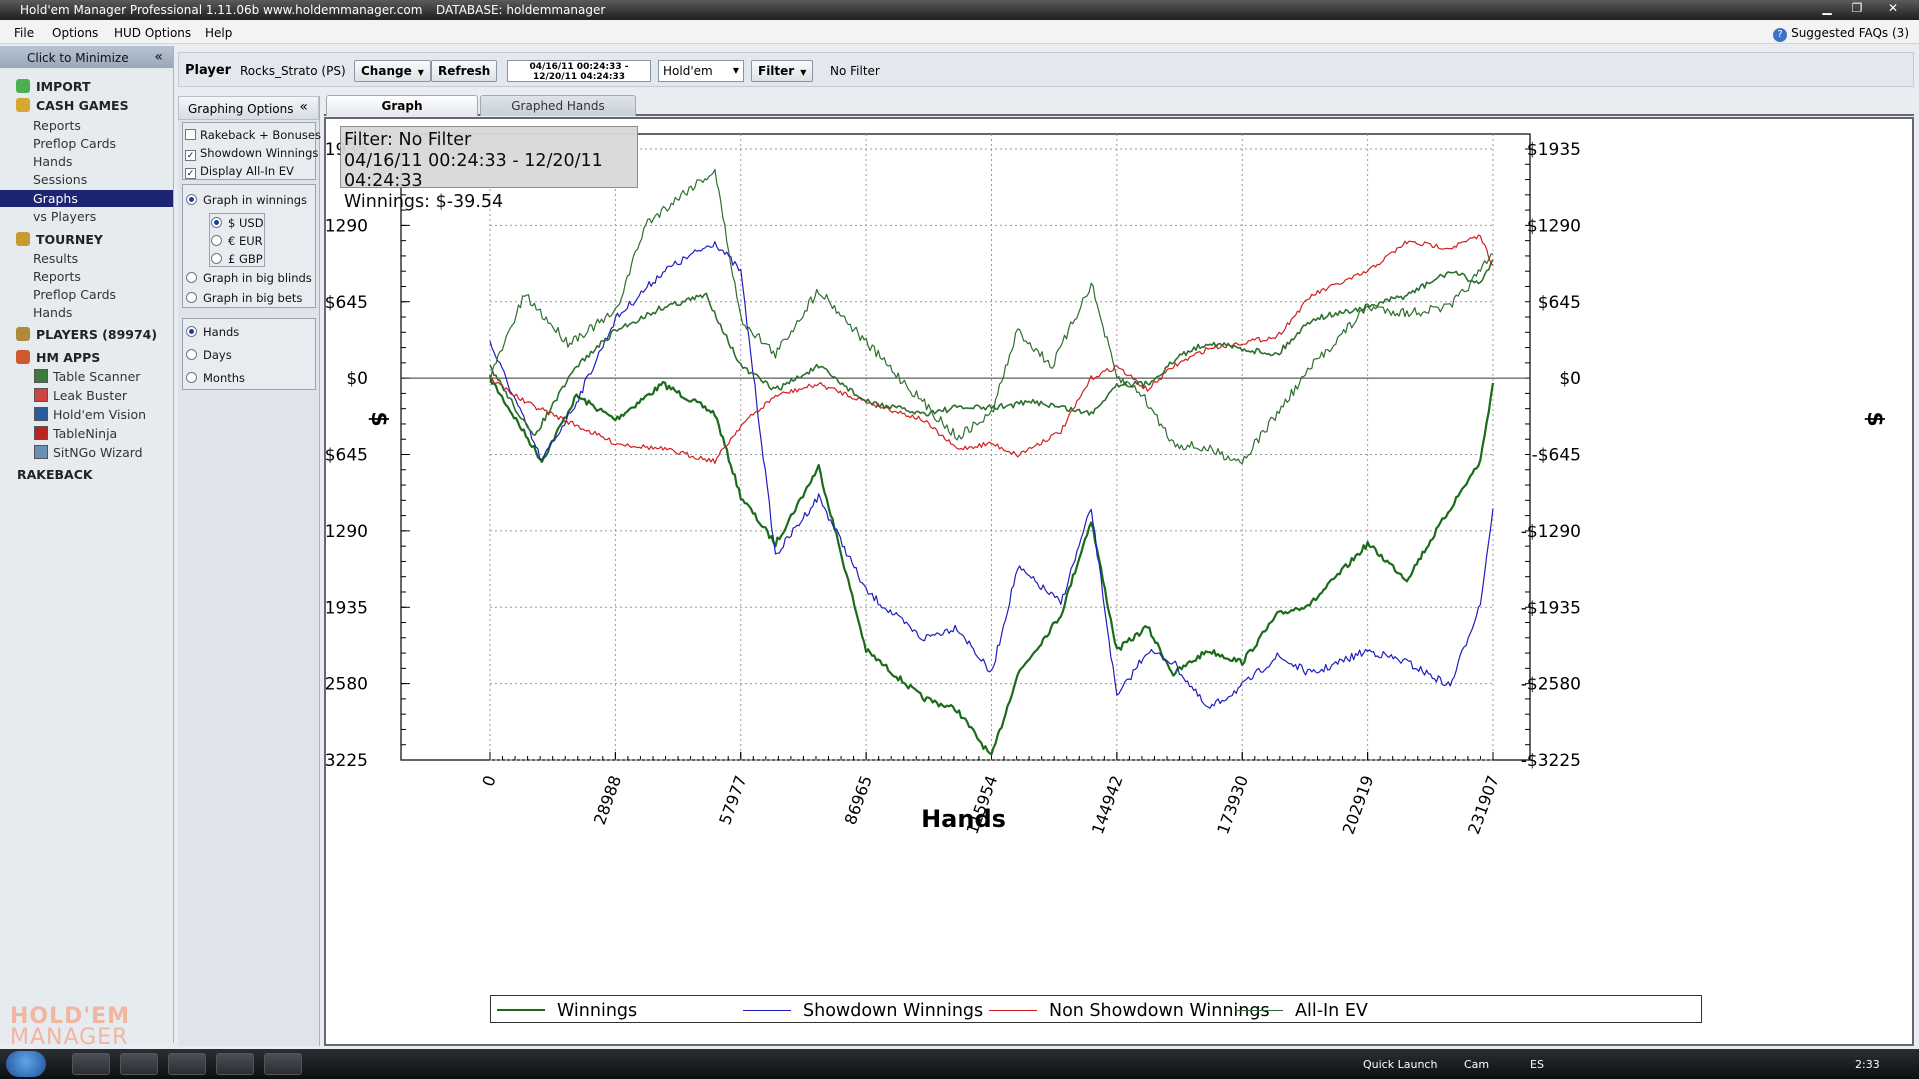 The width and height of the screenshot is (1919, 1079). What do you see at coordinates (98, 452) in the screenshot?
I see `nav-app-sitngo-wizard: SitNGo Wizard` at bounding box center [98, 452].